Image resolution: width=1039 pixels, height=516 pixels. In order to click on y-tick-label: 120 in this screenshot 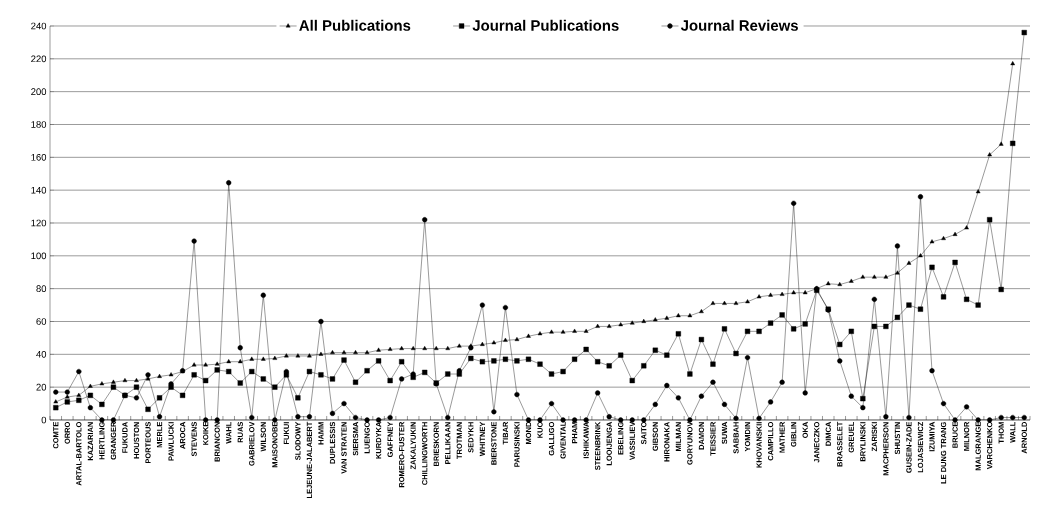, I will do `click(39, 223)`.